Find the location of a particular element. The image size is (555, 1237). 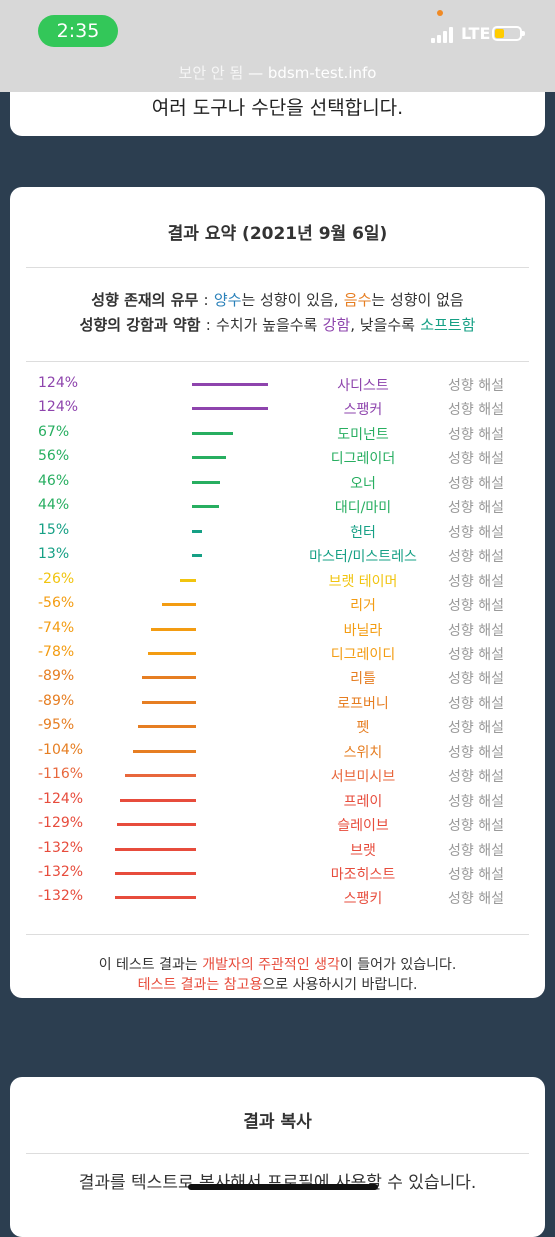

result-row: -116% 서브미시브 성향 해설 is located at coordinates (277, 775).